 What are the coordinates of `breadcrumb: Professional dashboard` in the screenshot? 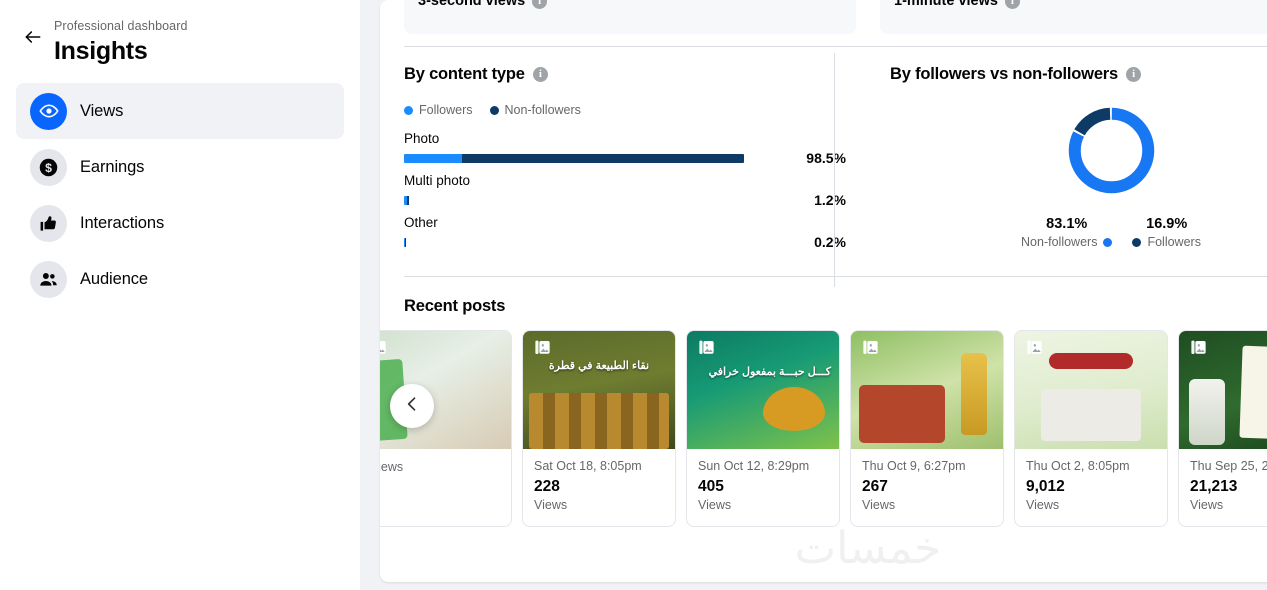 It's located at (121, 26).